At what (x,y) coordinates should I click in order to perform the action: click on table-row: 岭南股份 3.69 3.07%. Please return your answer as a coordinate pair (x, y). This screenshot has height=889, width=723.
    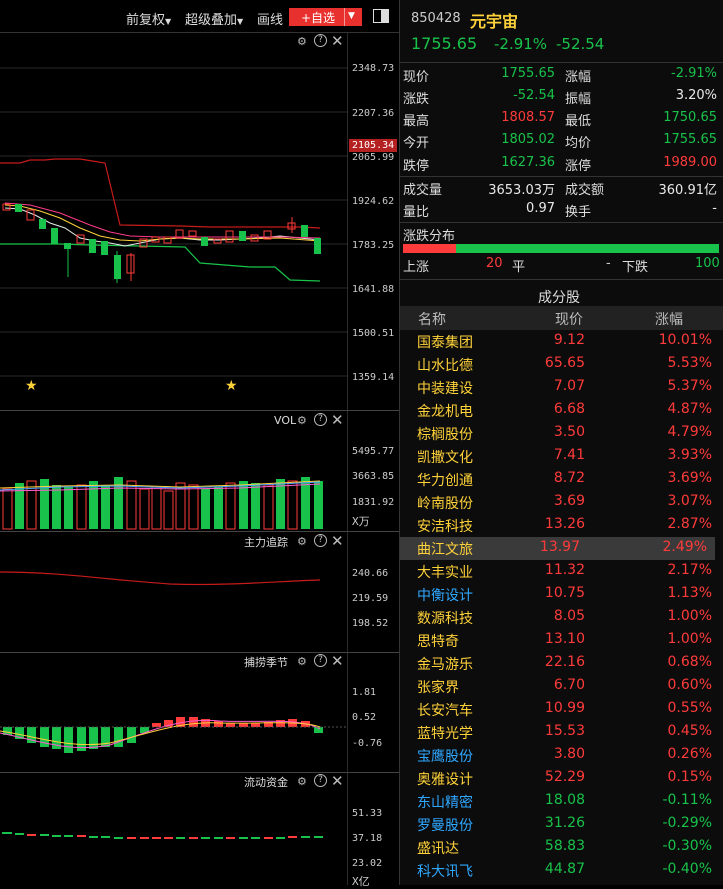
    Looking at the image, I should click on (560, 502).